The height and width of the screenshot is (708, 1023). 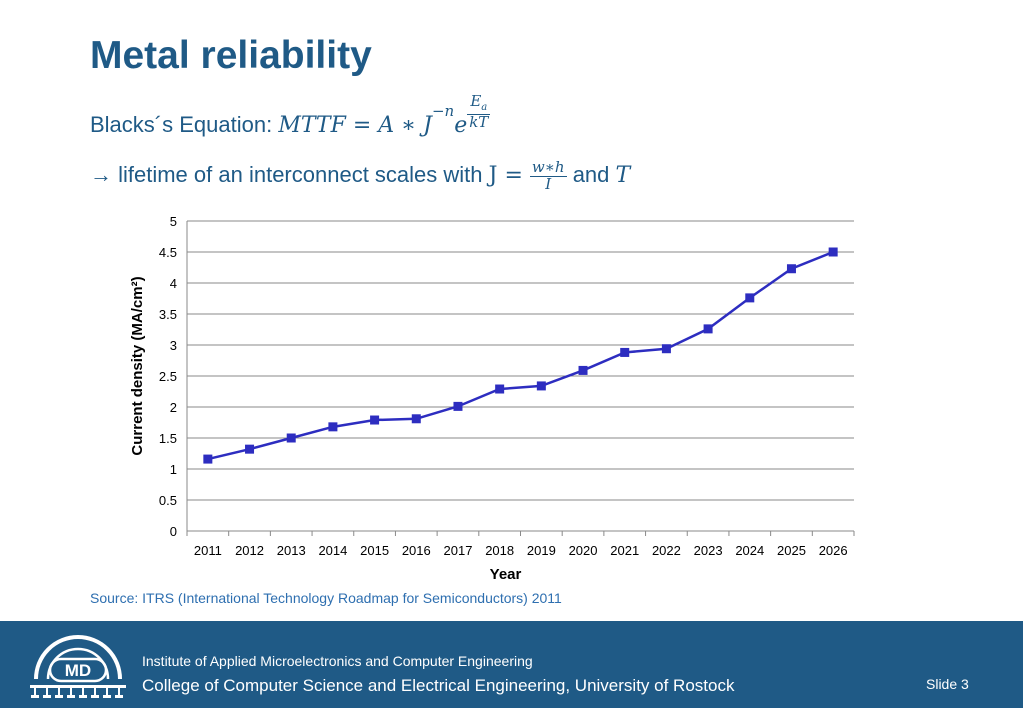 I want to click on y-tick-label: 0, so click(x=173, y=531).